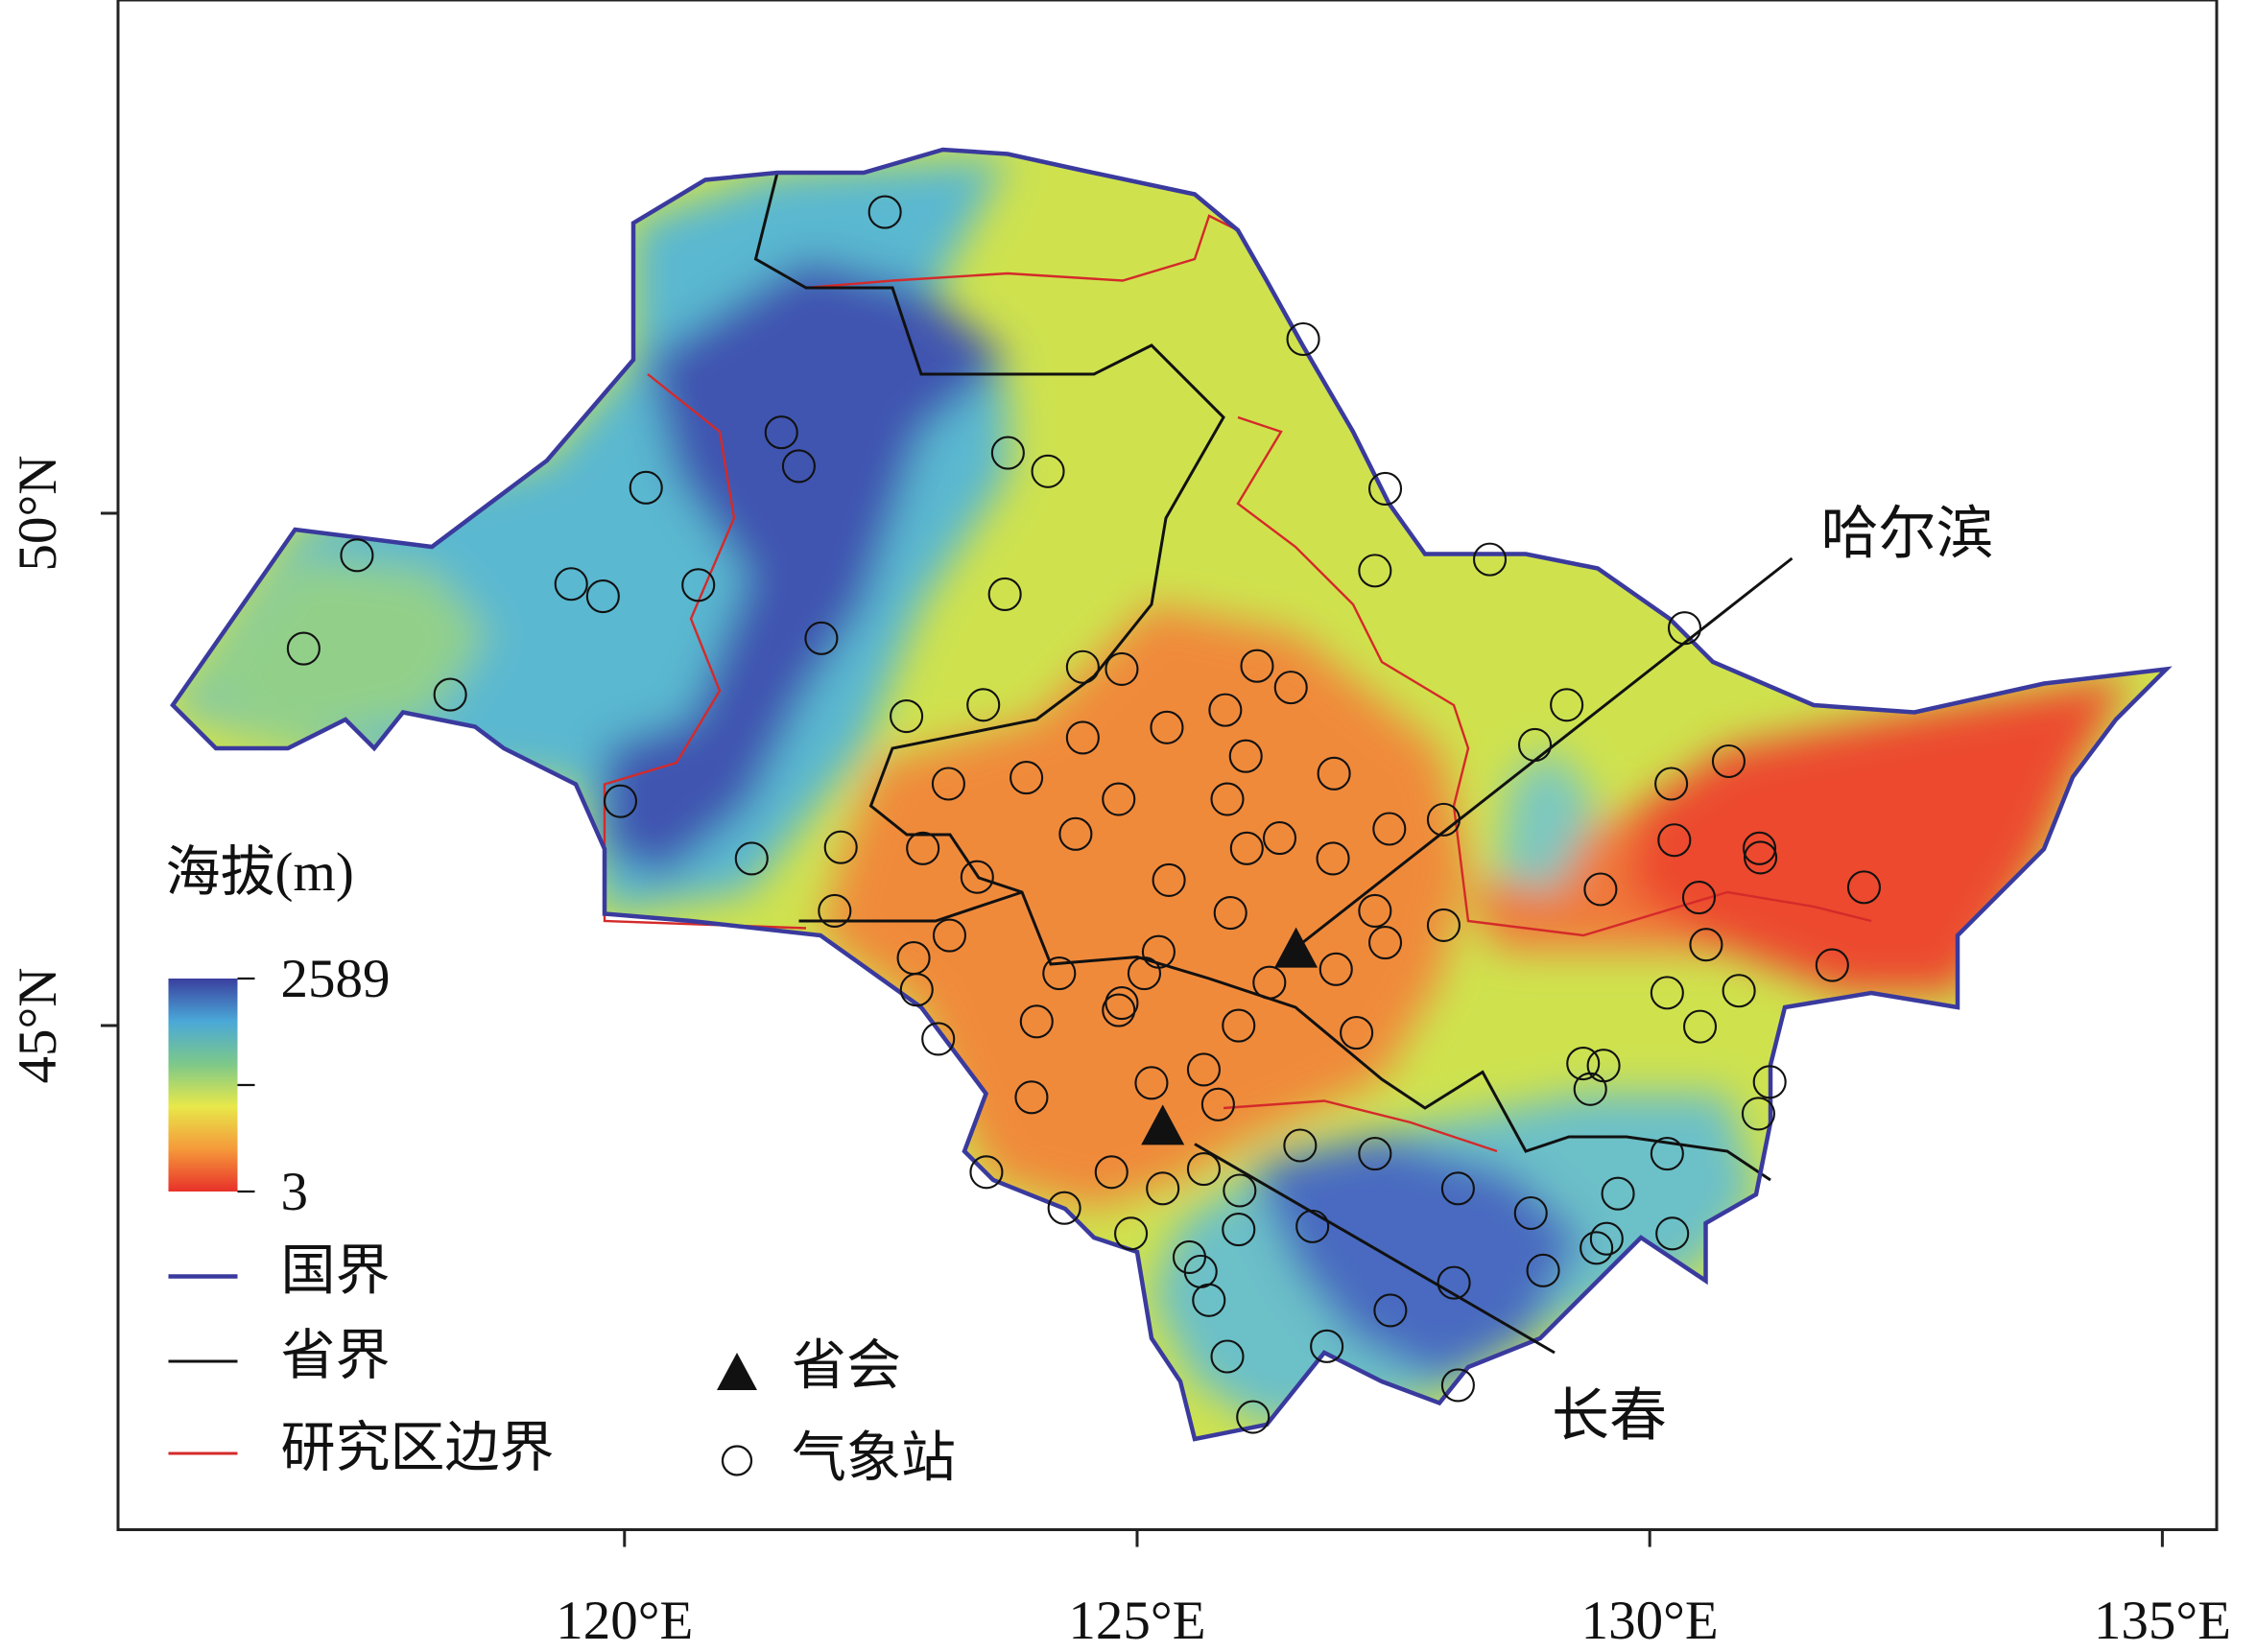  I want to click on colorbar, so click(203, 1085).